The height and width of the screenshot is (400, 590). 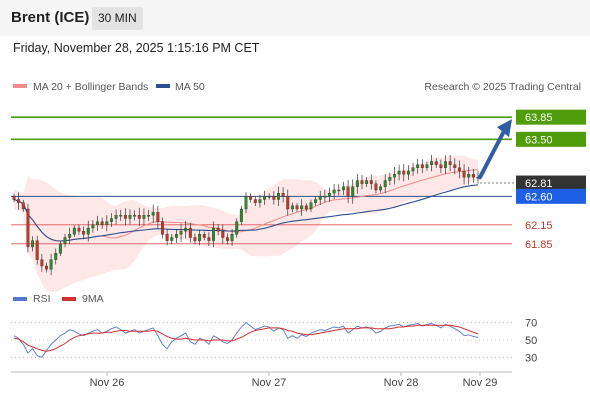 I want to click on price-tag-63.85, so click(x=551, y=117).